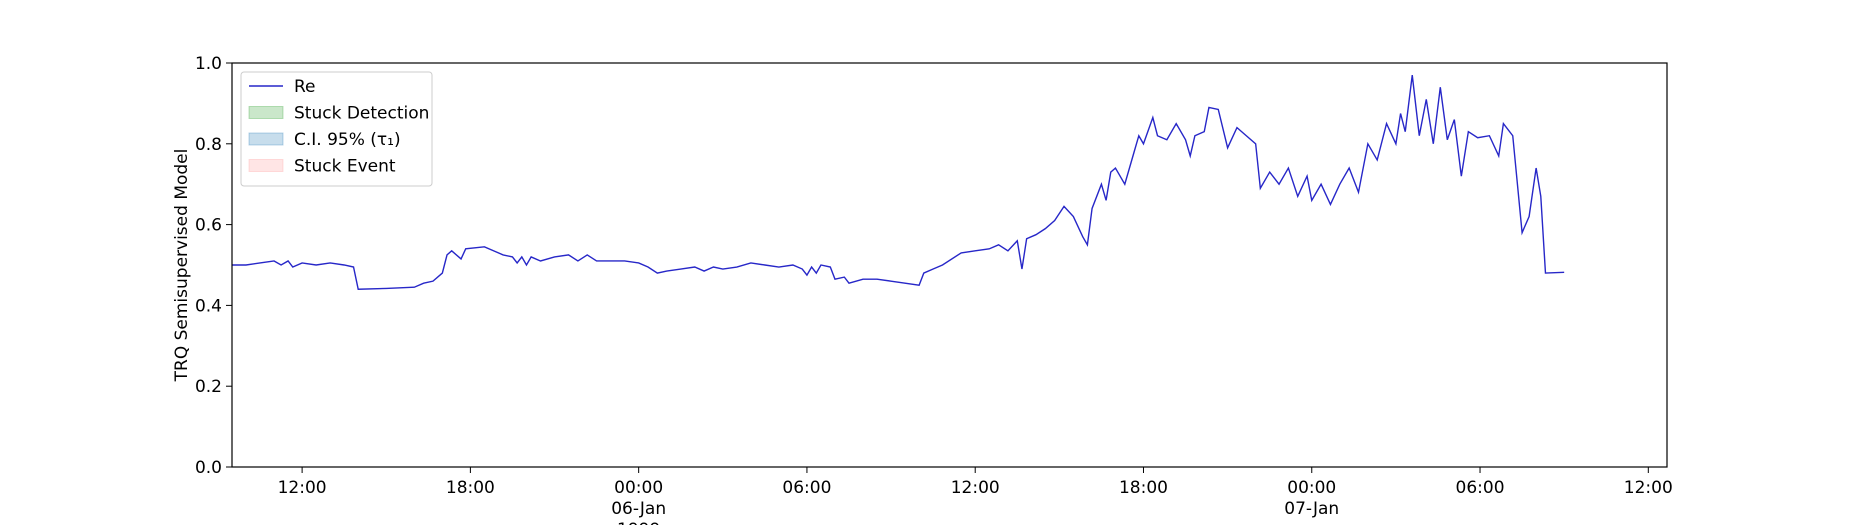 The height and width of the screenshot is (525, 1850). Describe the element at coordinates (208, 468) in the screenshot. I see `y-tick-label: 0.0` at that location.